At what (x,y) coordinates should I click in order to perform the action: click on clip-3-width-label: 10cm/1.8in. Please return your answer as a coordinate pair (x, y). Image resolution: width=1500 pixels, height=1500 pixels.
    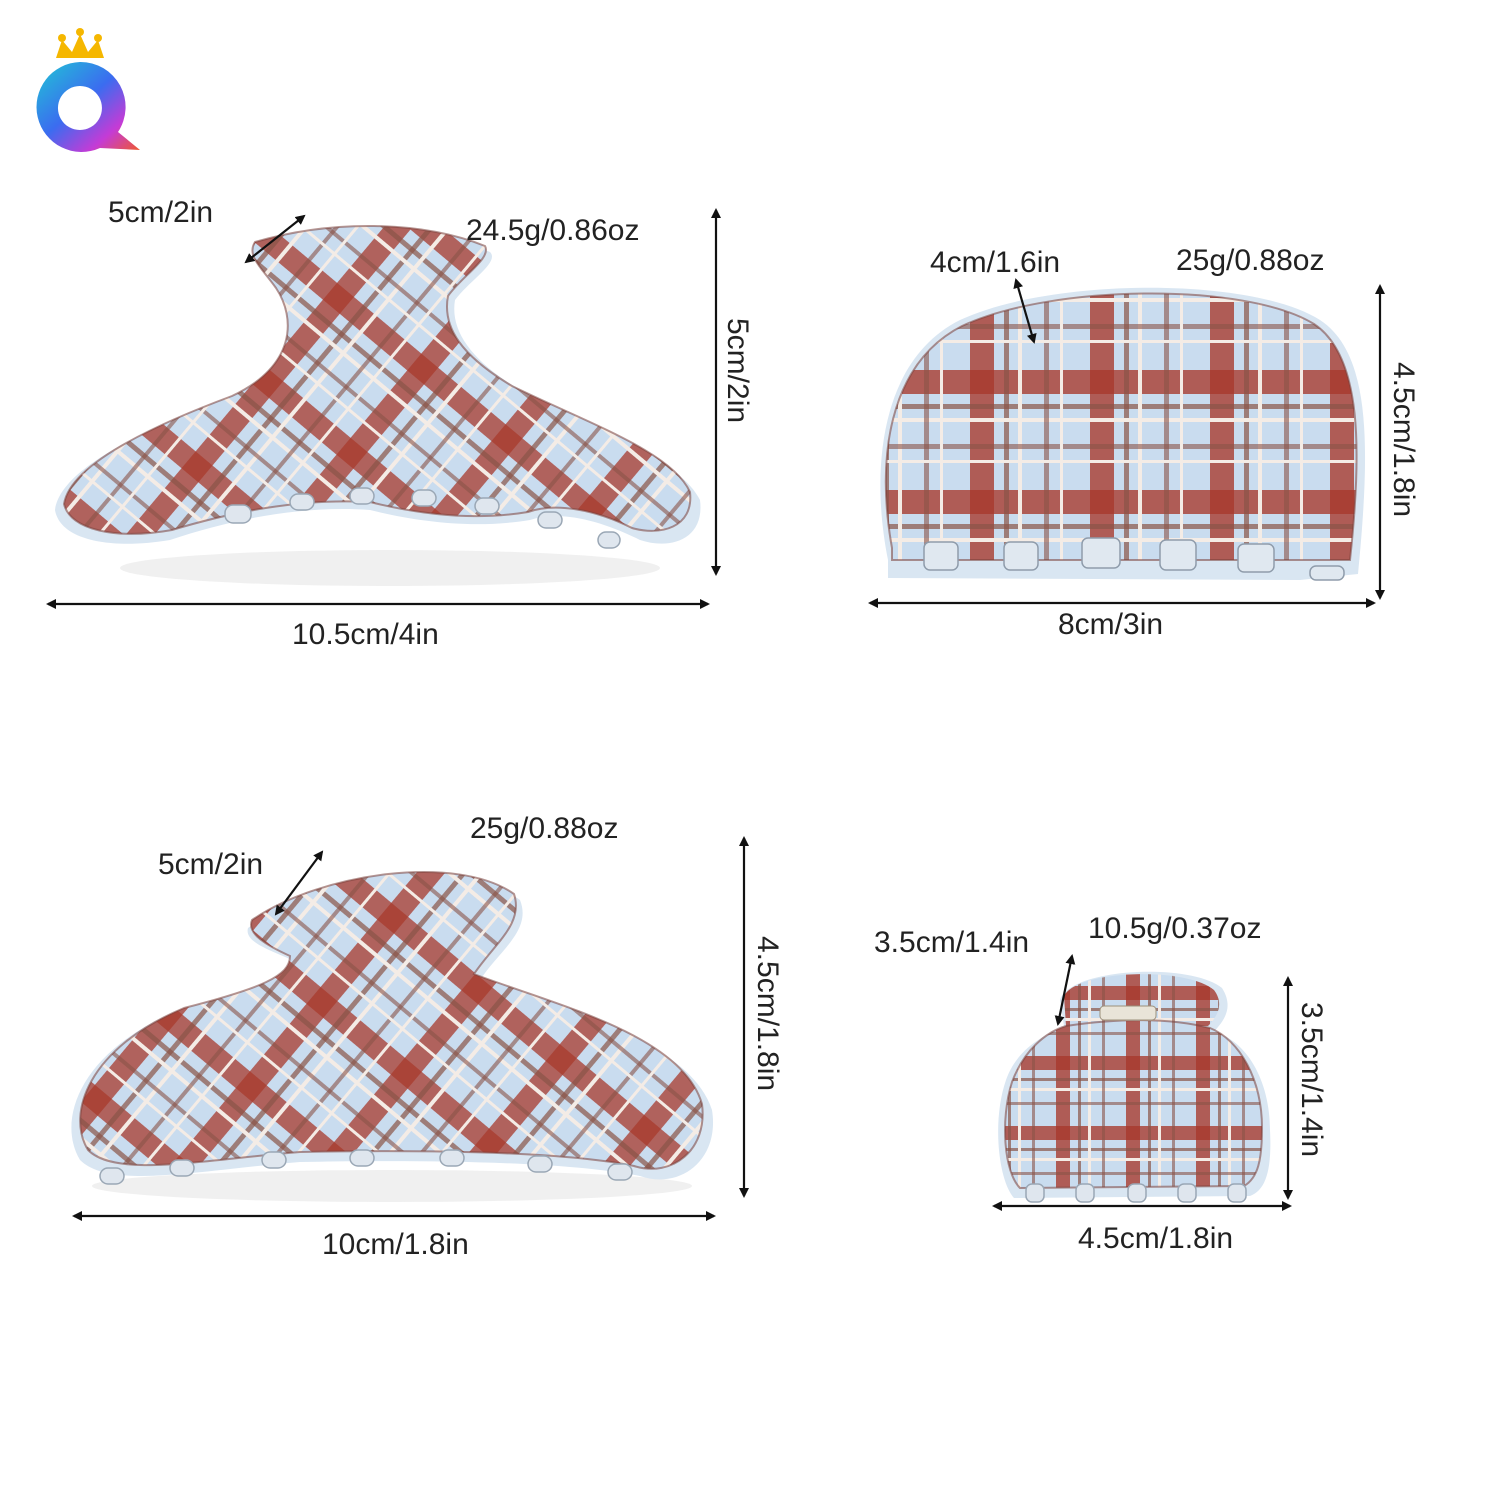
    Looking at the image, I should click on (395, 1244).